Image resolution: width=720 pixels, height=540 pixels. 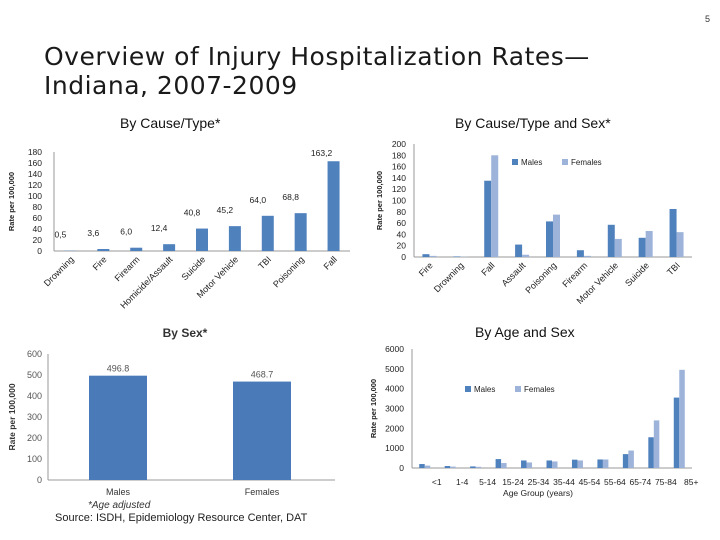 What do you see at coordinates (262, 492) in the screenshot?
I see `x-tick-label: Females` at bounding box center [262, 492].